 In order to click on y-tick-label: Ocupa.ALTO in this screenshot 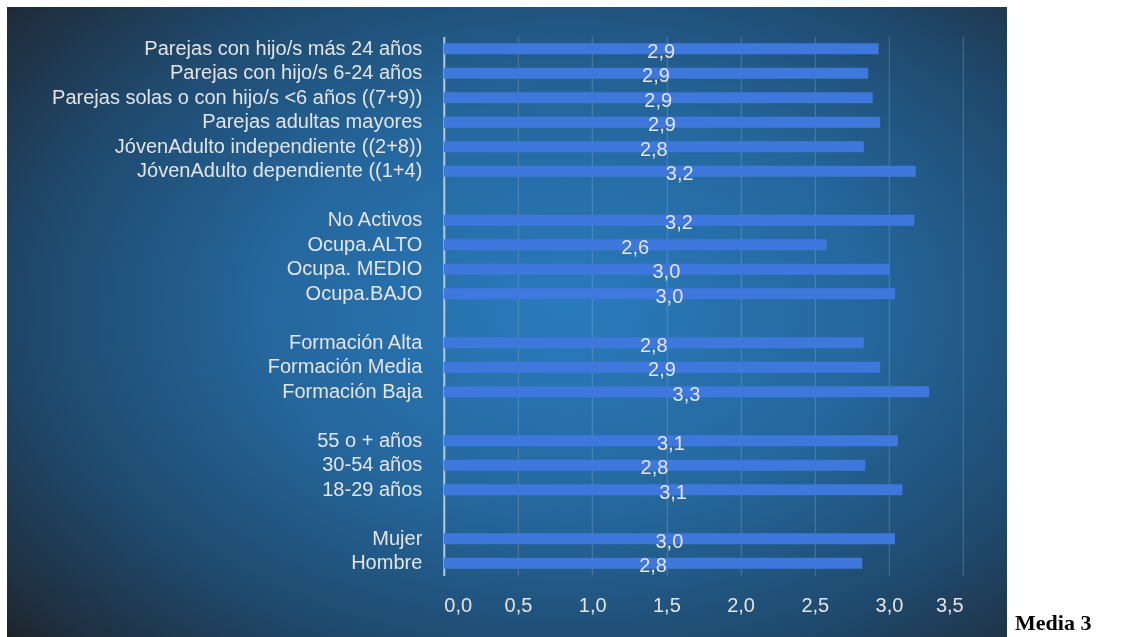, I will do `click(365, 243)`.